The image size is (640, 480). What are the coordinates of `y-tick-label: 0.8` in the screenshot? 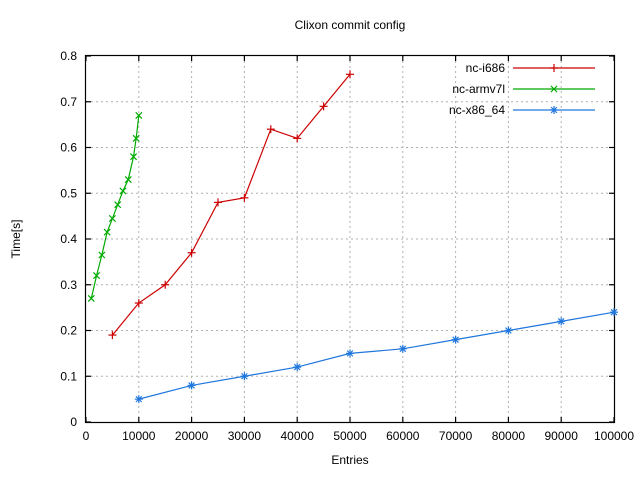 It's located at (68, 56).